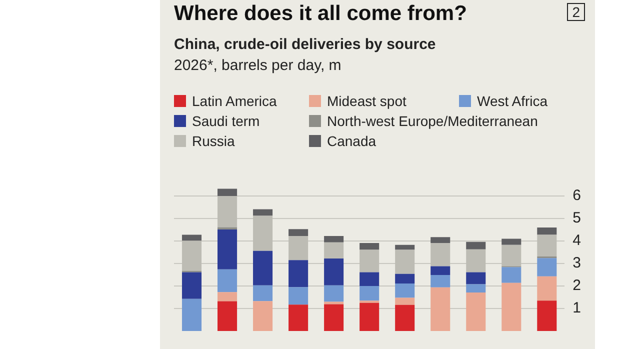  What do you see at coordinates (576, 218) in the screenshot?
I see `y-tick-label: 5` at bounding box center [576, 218].